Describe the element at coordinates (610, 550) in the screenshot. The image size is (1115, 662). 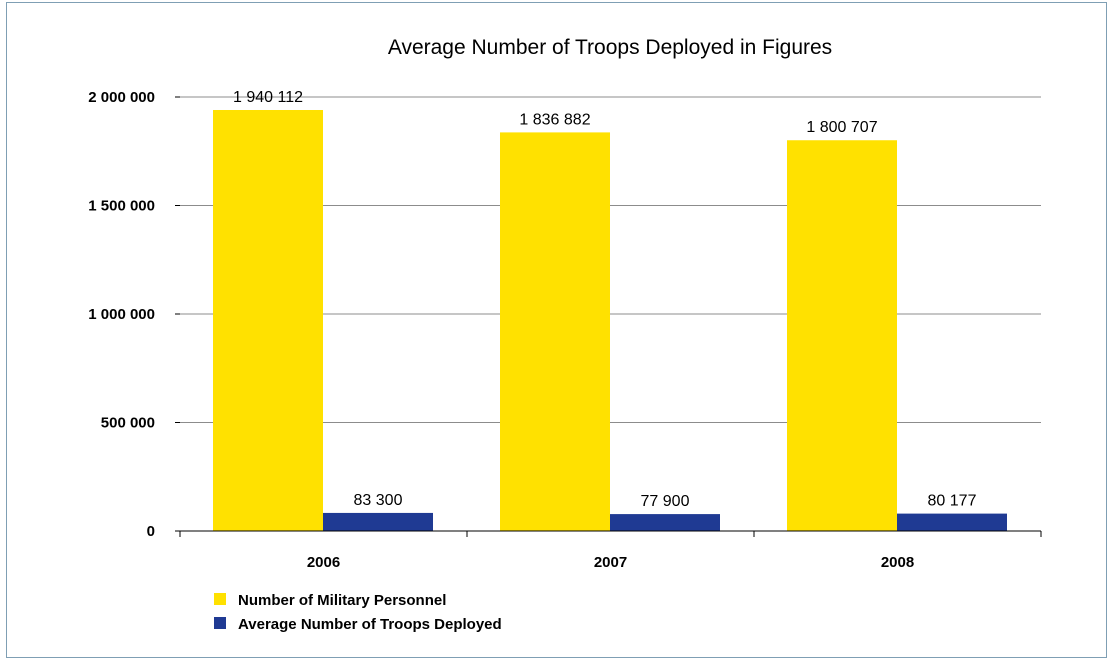
I see `x-axis: 2006 2007 2008` at that location.